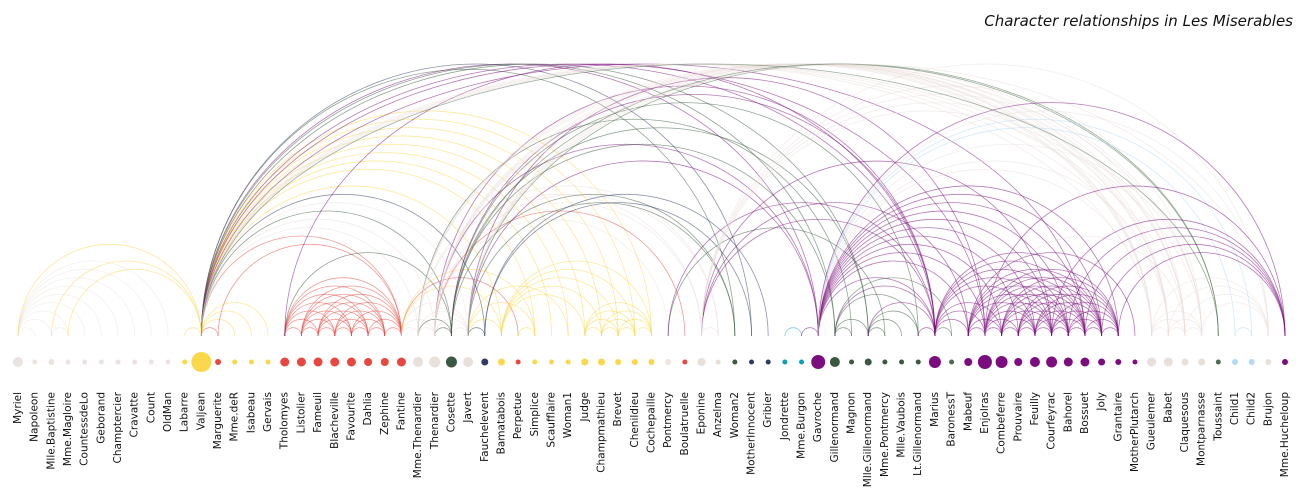  What do you see at coordinates (868, 362) in the screenshot?
I see `node-mlle-gillenormand` at bounding box center [868, 362].